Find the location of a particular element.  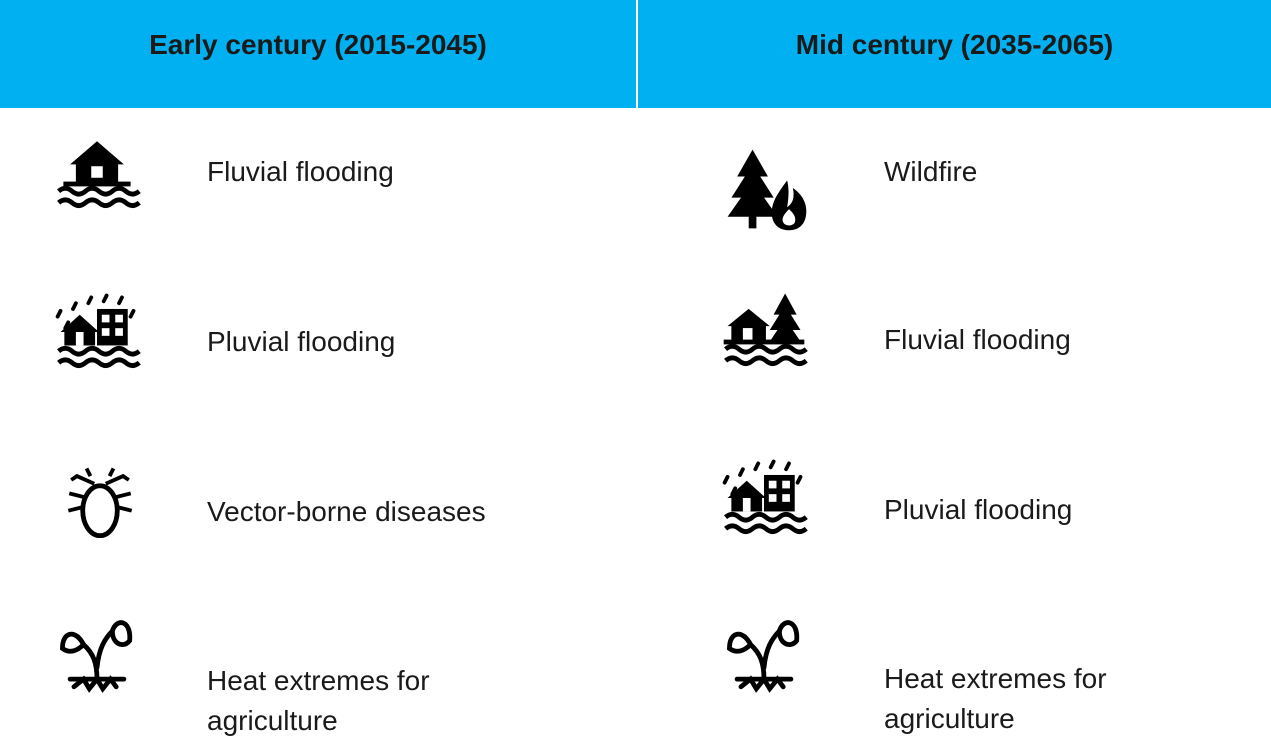

column-header: Mid century (2035-2065) is located at coordinates (954, 54).